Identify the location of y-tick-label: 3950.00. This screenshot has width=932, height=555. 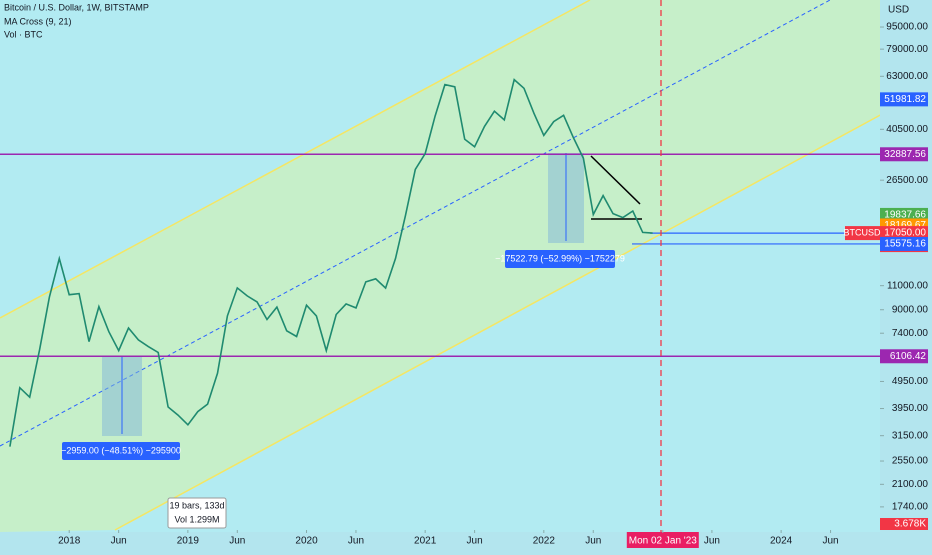
(910, 408).